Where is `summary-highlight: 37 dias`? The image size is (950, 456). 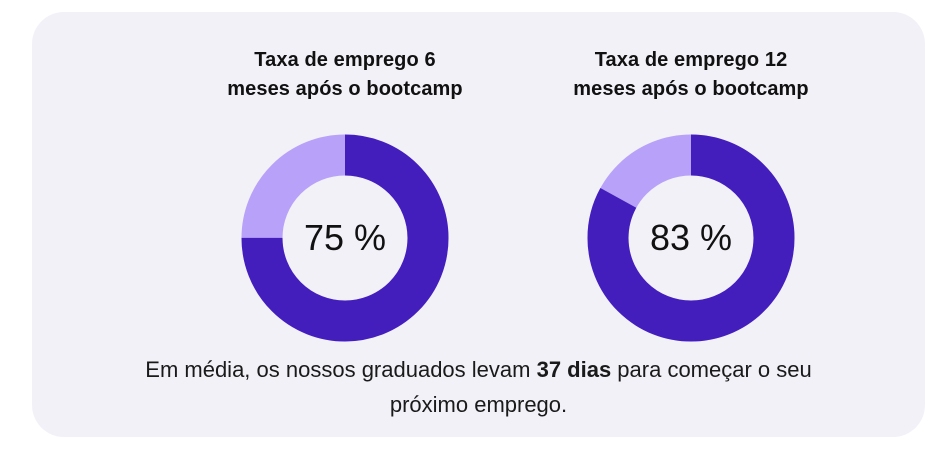
summary-highlight: 37 dias is located at coordinates (574, 369).